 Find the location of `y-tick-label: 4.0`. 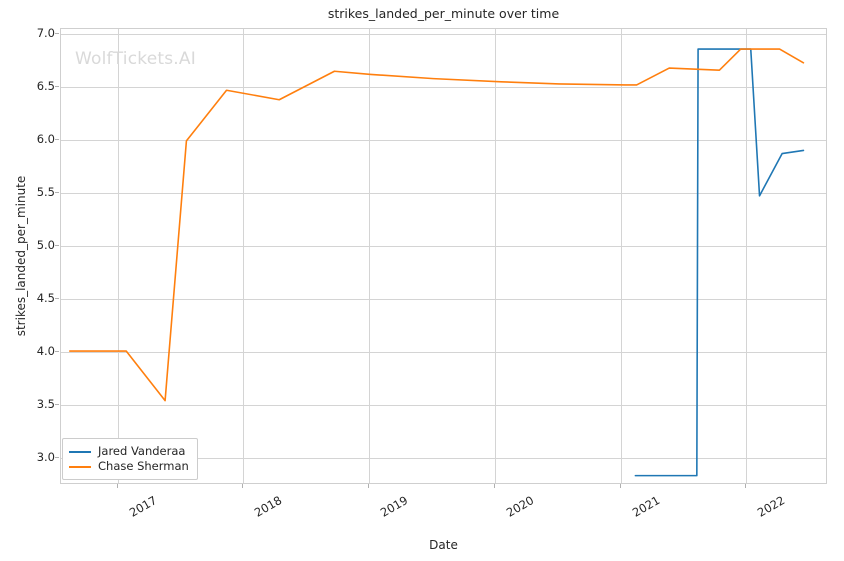

y-tick-label: 4.0 is located at coordinates (45, 351).